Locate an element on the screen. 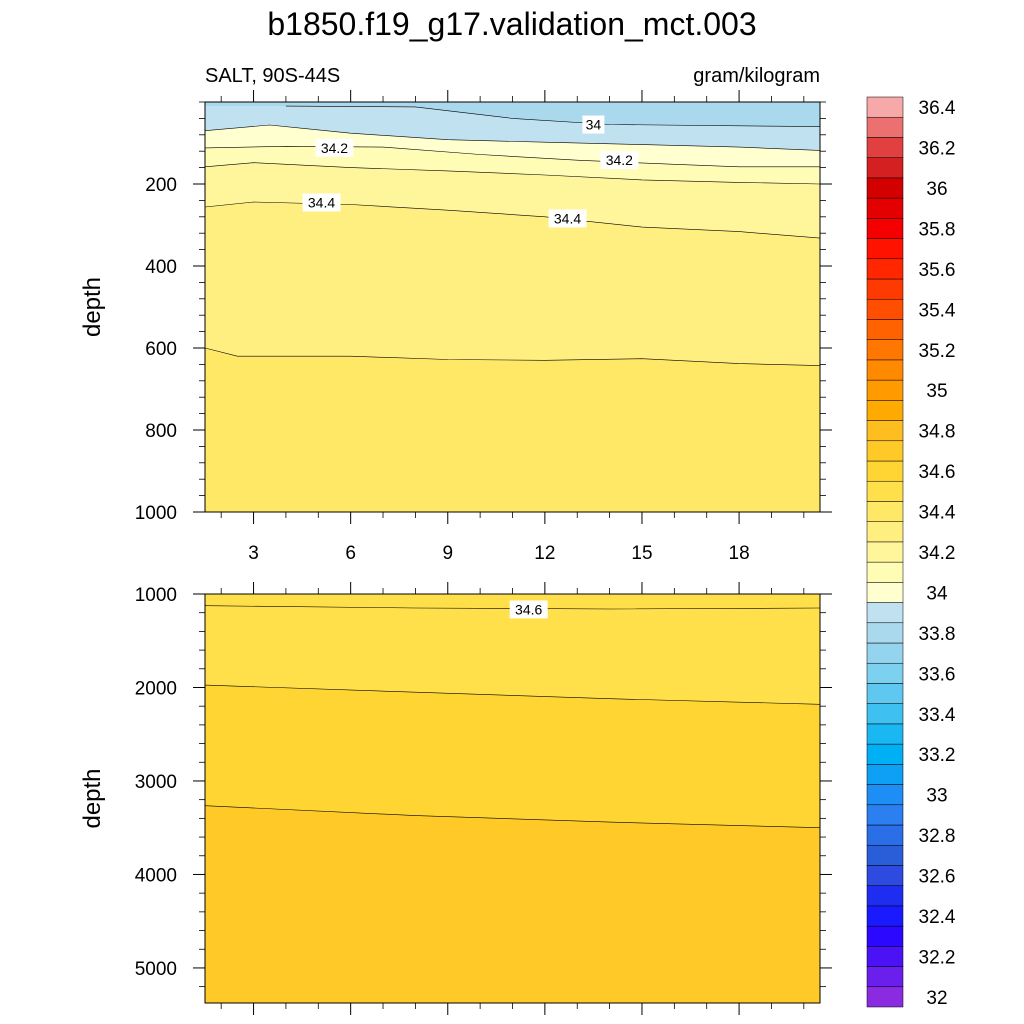  colorbar-label: 34.6 is located at coordinates (937, 472).